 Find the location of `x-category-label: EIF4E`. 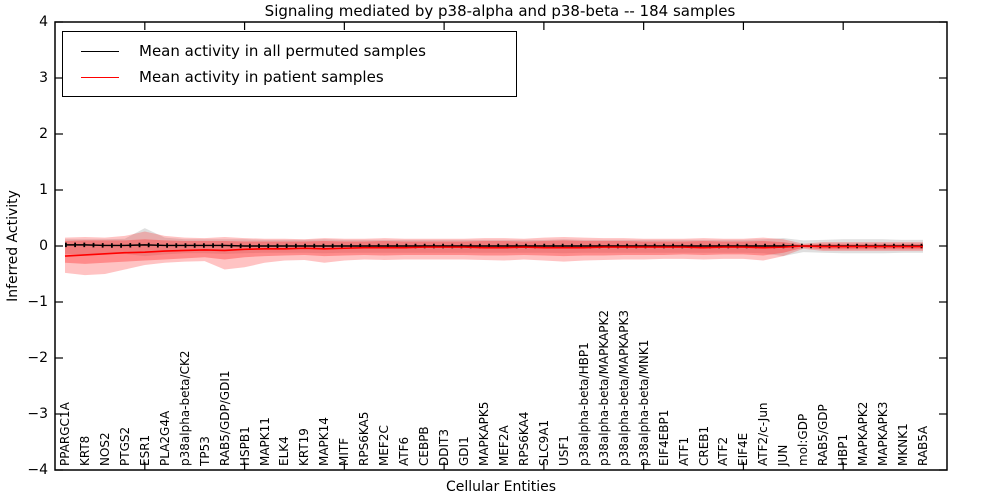

x-category-label: EIF4E is located at coordinates (743, 449).